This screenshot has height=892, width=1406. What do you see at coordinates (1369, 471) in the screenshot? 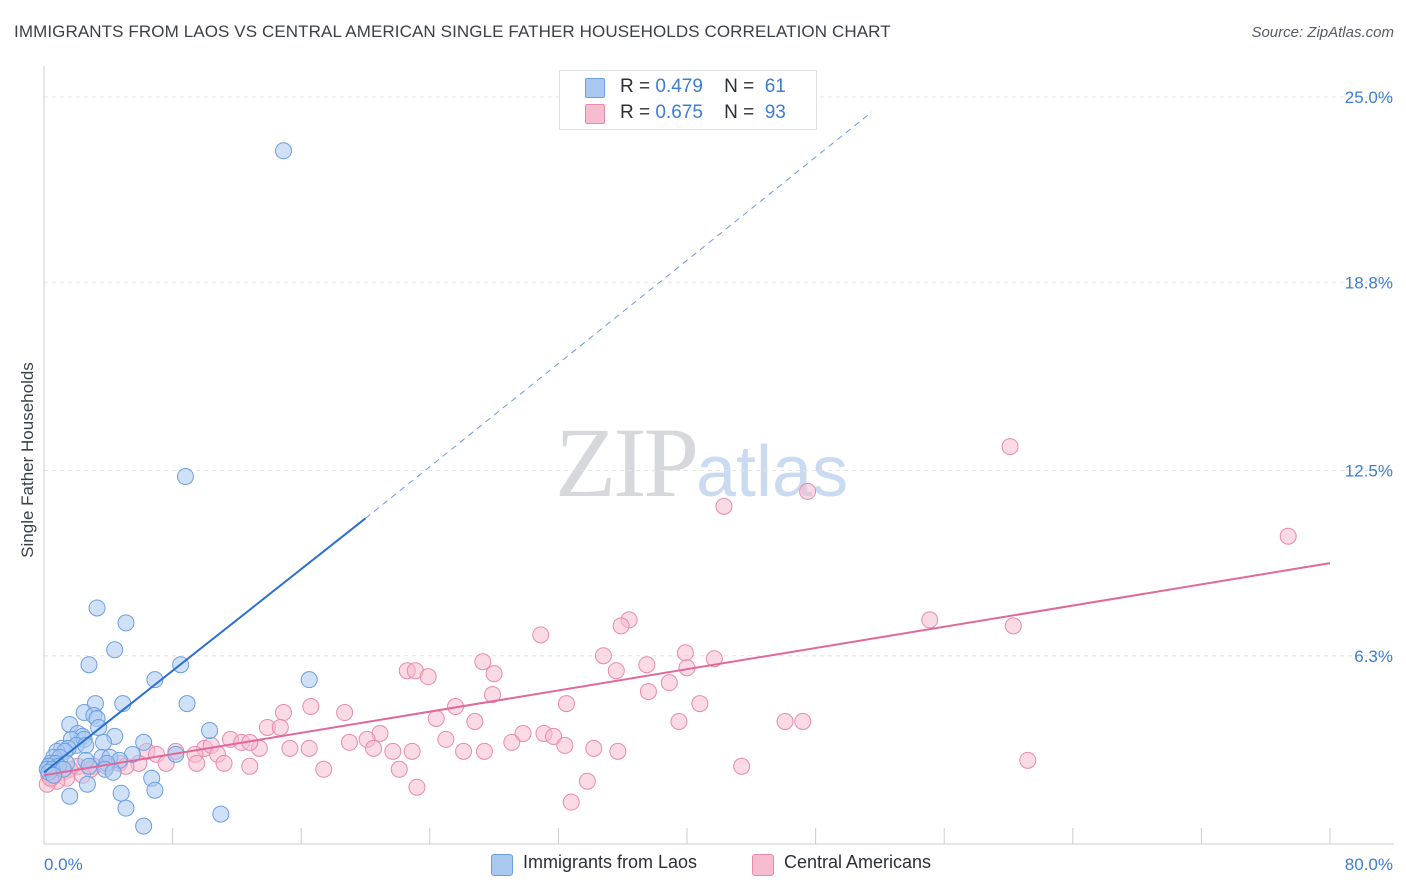
I see `y-tick-label: 12.5%` at bounding box center [1369, 471].